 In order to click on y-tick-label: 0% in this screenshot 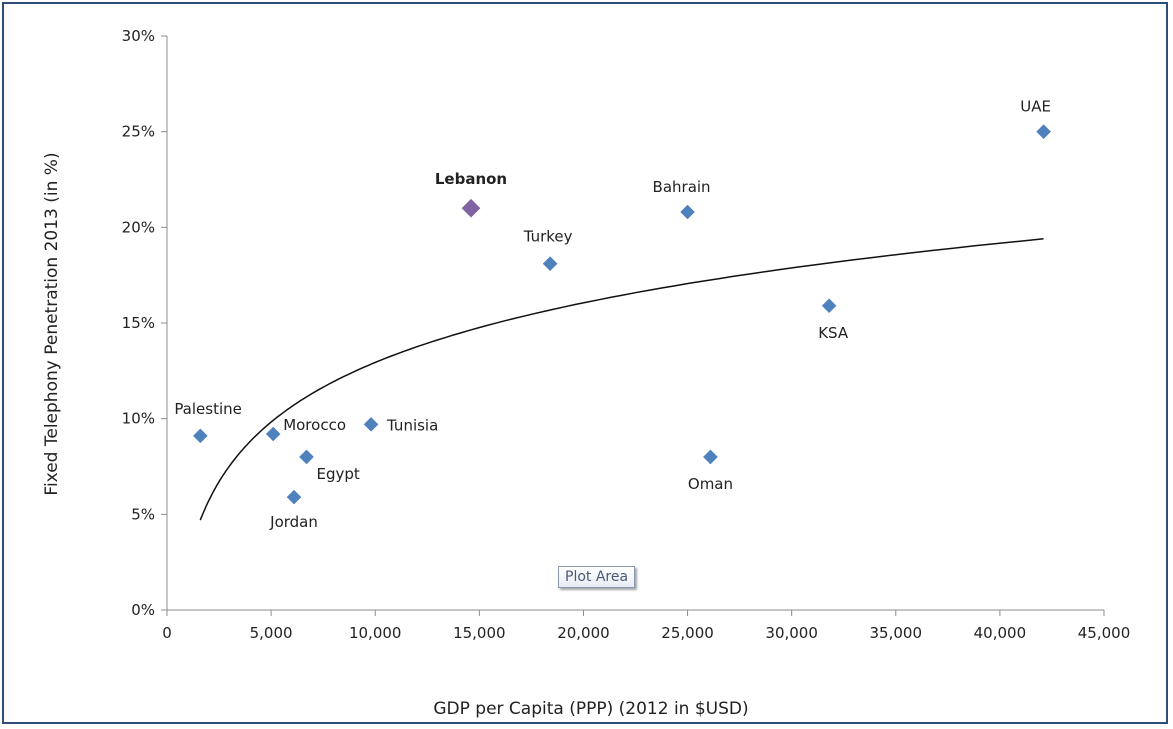, I will do `click(143, 610)`.